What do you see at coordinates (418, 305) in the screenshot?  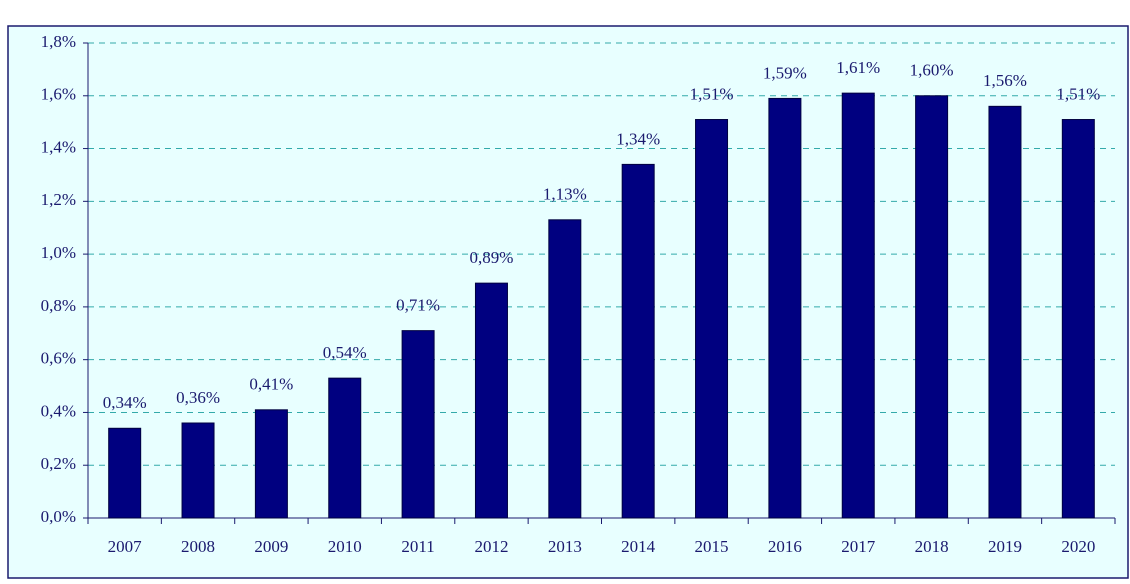 I see `data-label: 0,71%` at bounding box center [418, 305].